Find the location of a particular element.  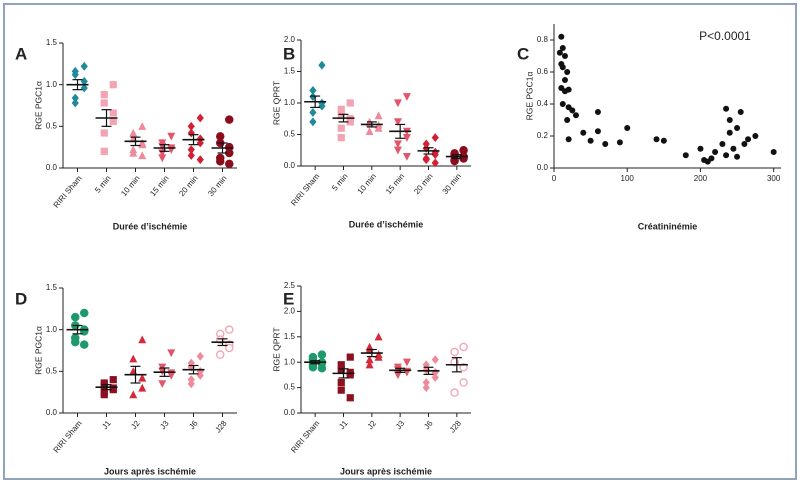

x-tick-label: 20 min is located at coordinates (423, 184).